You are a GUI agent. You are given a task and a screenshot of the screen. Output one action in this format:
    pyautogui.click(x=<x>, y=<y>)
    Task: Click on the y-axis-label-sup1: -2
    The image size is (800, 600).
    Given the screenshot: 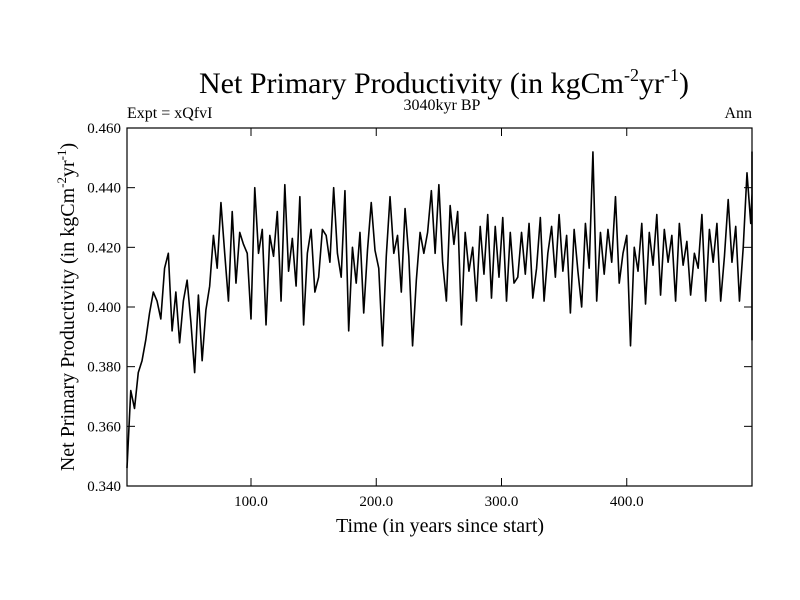 What is the action you would take?
    pyautogui.click(x=61, y=182)
    